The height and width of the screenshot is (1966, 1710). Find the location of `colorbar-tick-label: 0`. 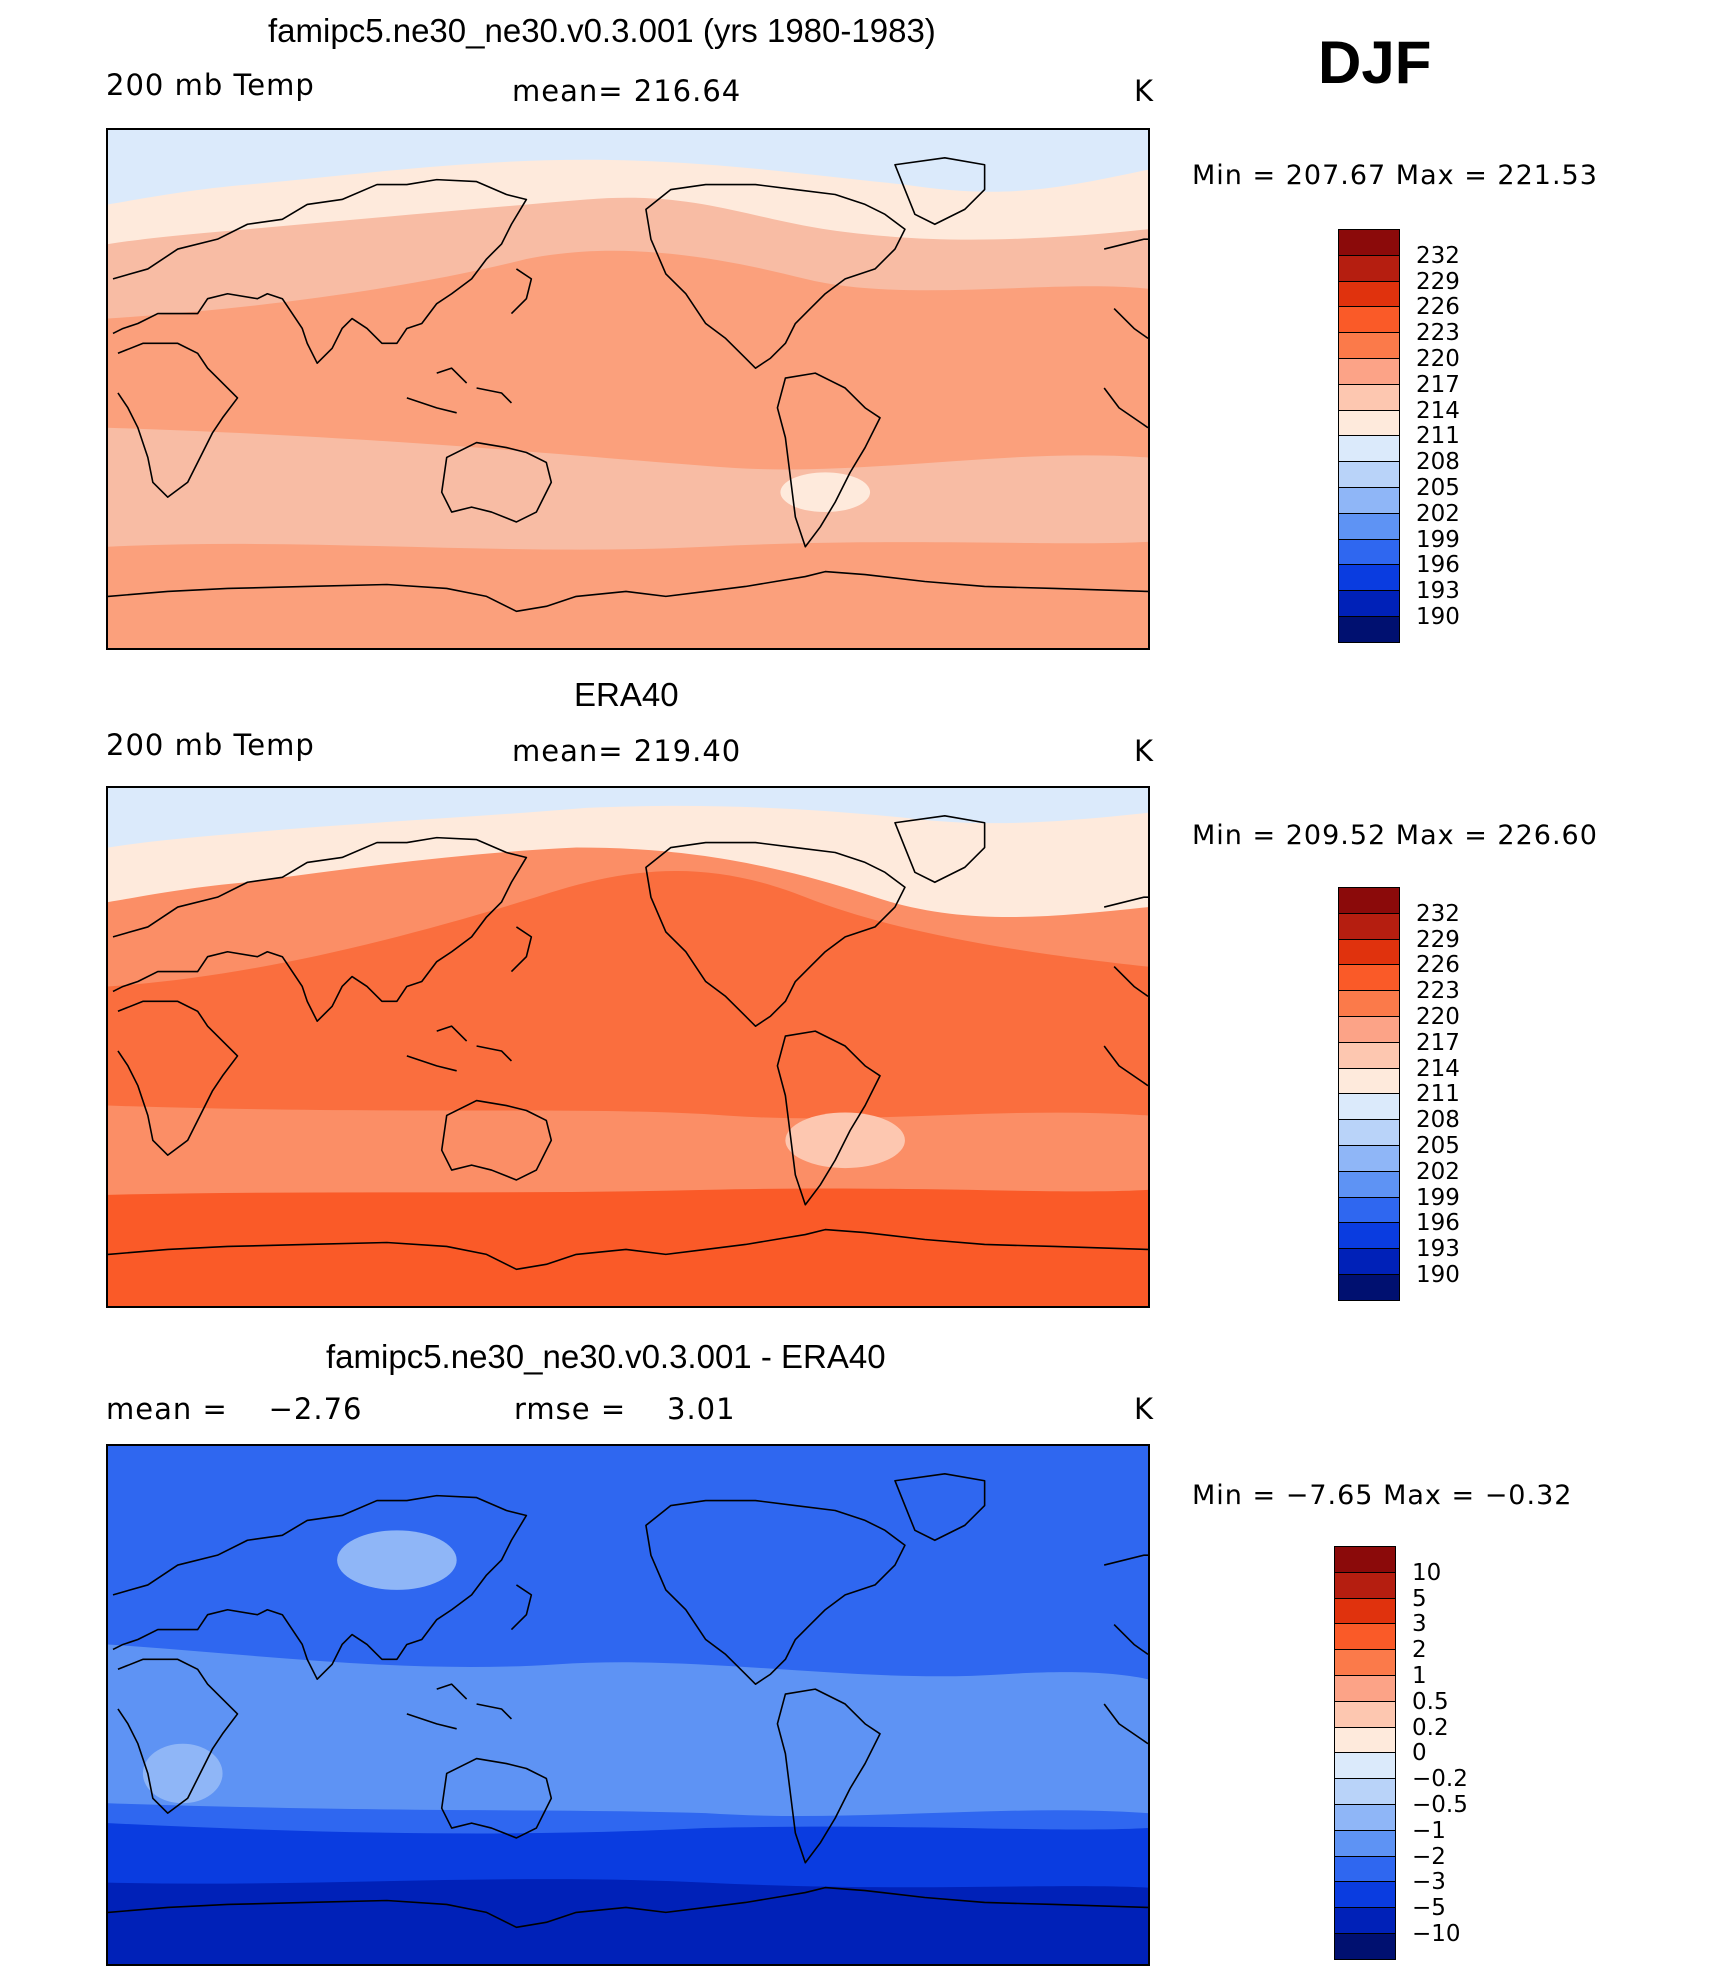

colorbar-tick-label: 0 is located at coordinates (1419, 1753).